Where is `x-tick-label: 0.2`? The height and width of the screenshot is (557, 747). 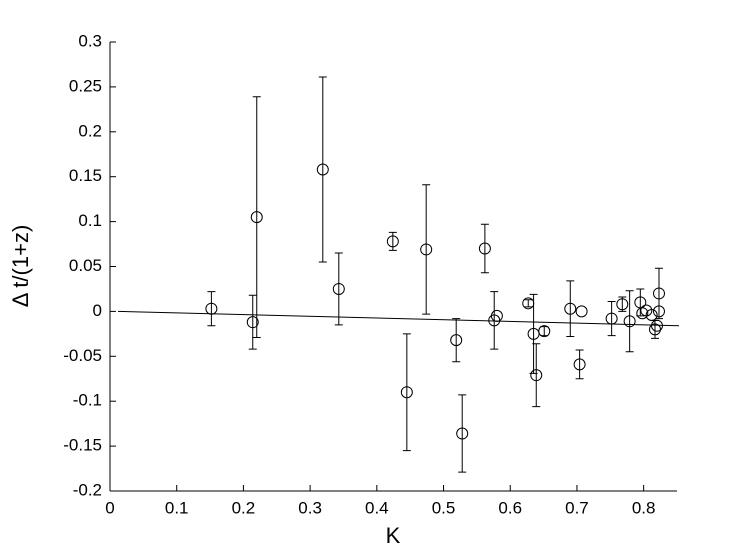
x-tick-label: 0.2 is located at coordinates (244, 507).